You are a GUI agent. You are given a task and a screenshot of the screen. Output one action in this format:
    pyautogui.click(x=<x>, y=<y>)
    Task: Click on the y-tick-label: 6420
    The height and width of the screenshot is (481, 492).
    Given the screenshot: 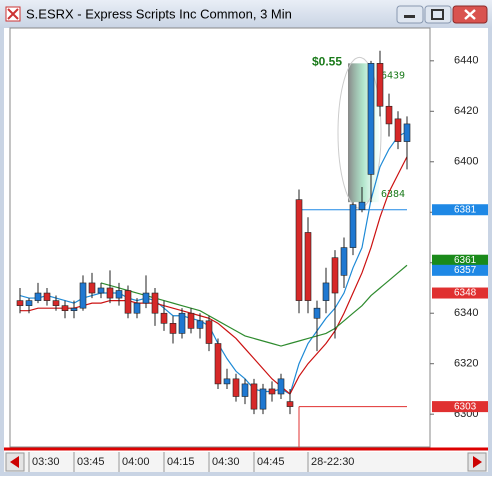 What is the action you would take?
    pyautogui.click(x=466, y=111)
    